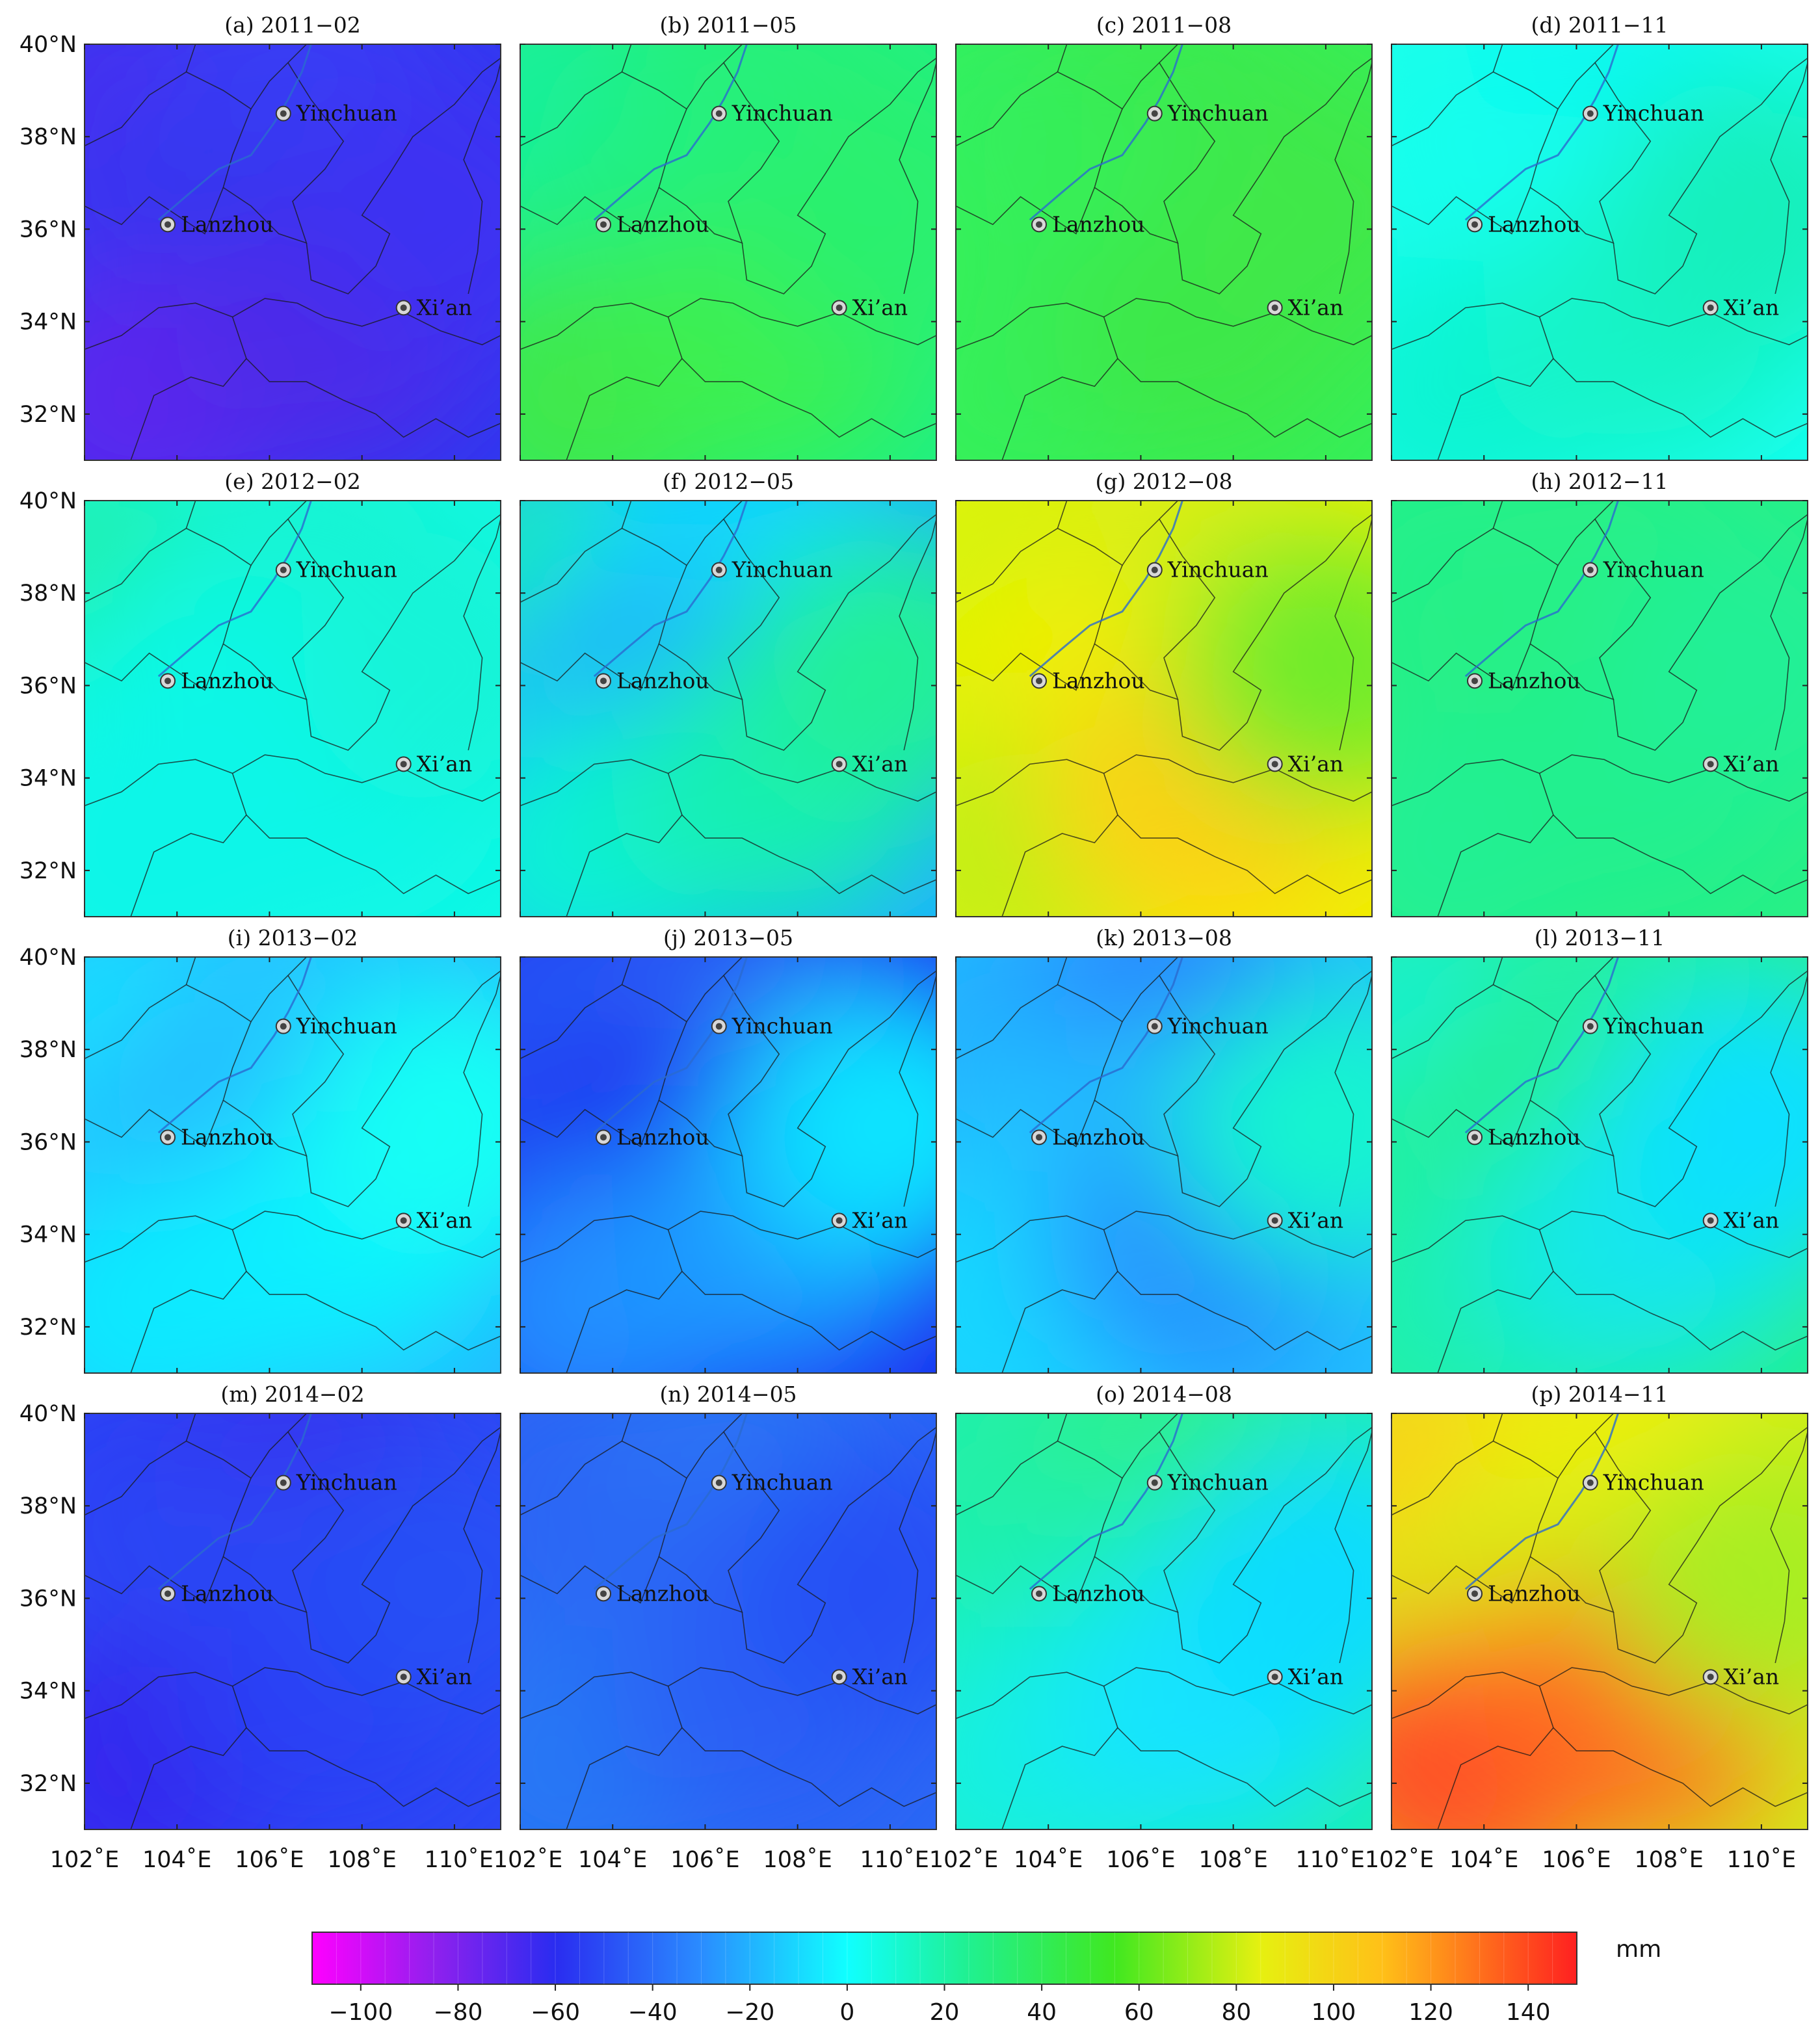  What do you see at coordinates (729, 481) in the screenshot?
I see `panel-title: (f) 2012−05` at bounding box center [729, 481].